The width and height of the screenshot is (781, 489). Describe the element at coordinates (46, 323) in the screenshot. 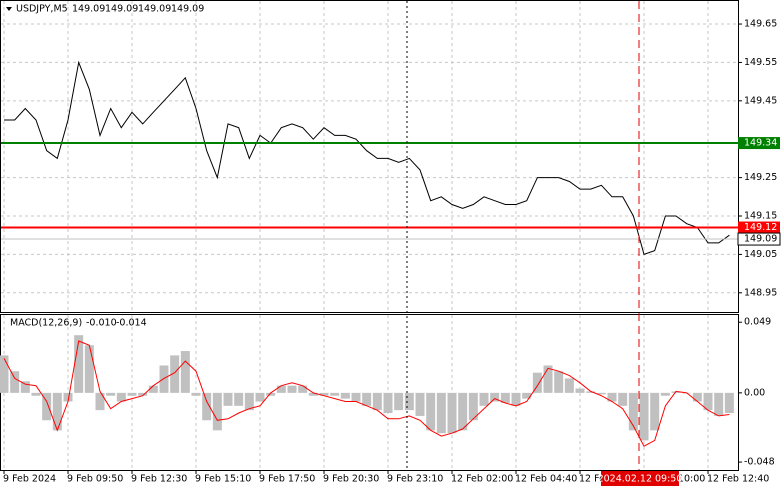

I see `macd-title: MACD(12,26,9)` at that location.